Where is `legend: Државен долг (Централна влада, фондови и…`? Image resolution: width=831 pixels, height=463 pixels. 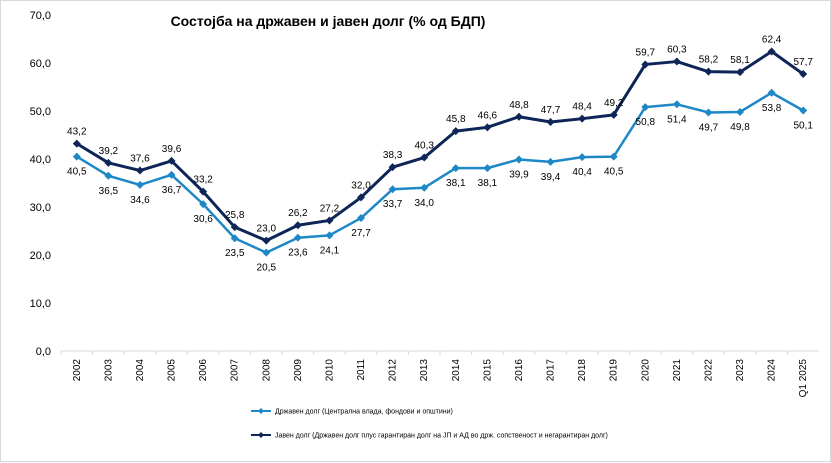 legend: Државен долг (Централна влада, фондови и… is located at coordinates (429, 424).